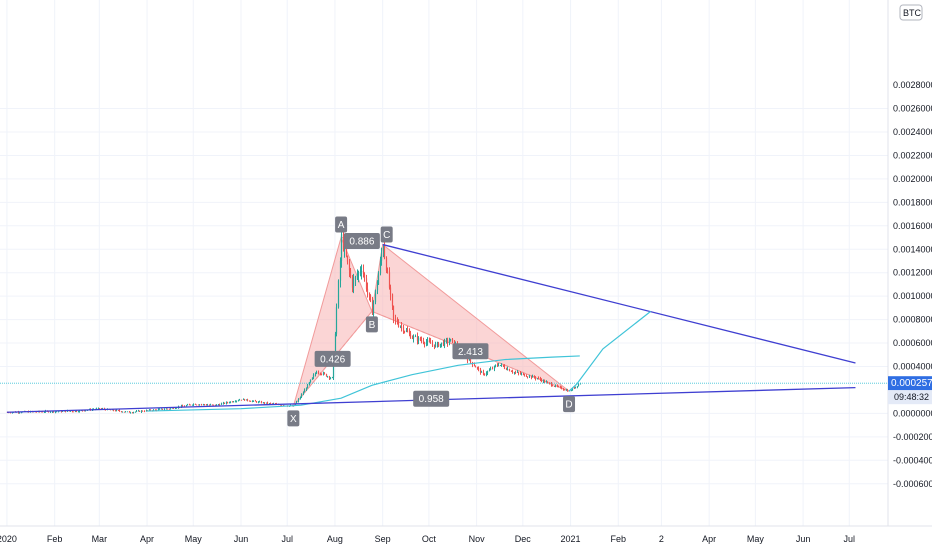 This screenshot has width=932, height=550. Describe the element at coordinates (619, 303) in the screenshot. I see `upper-trendline` at that location.